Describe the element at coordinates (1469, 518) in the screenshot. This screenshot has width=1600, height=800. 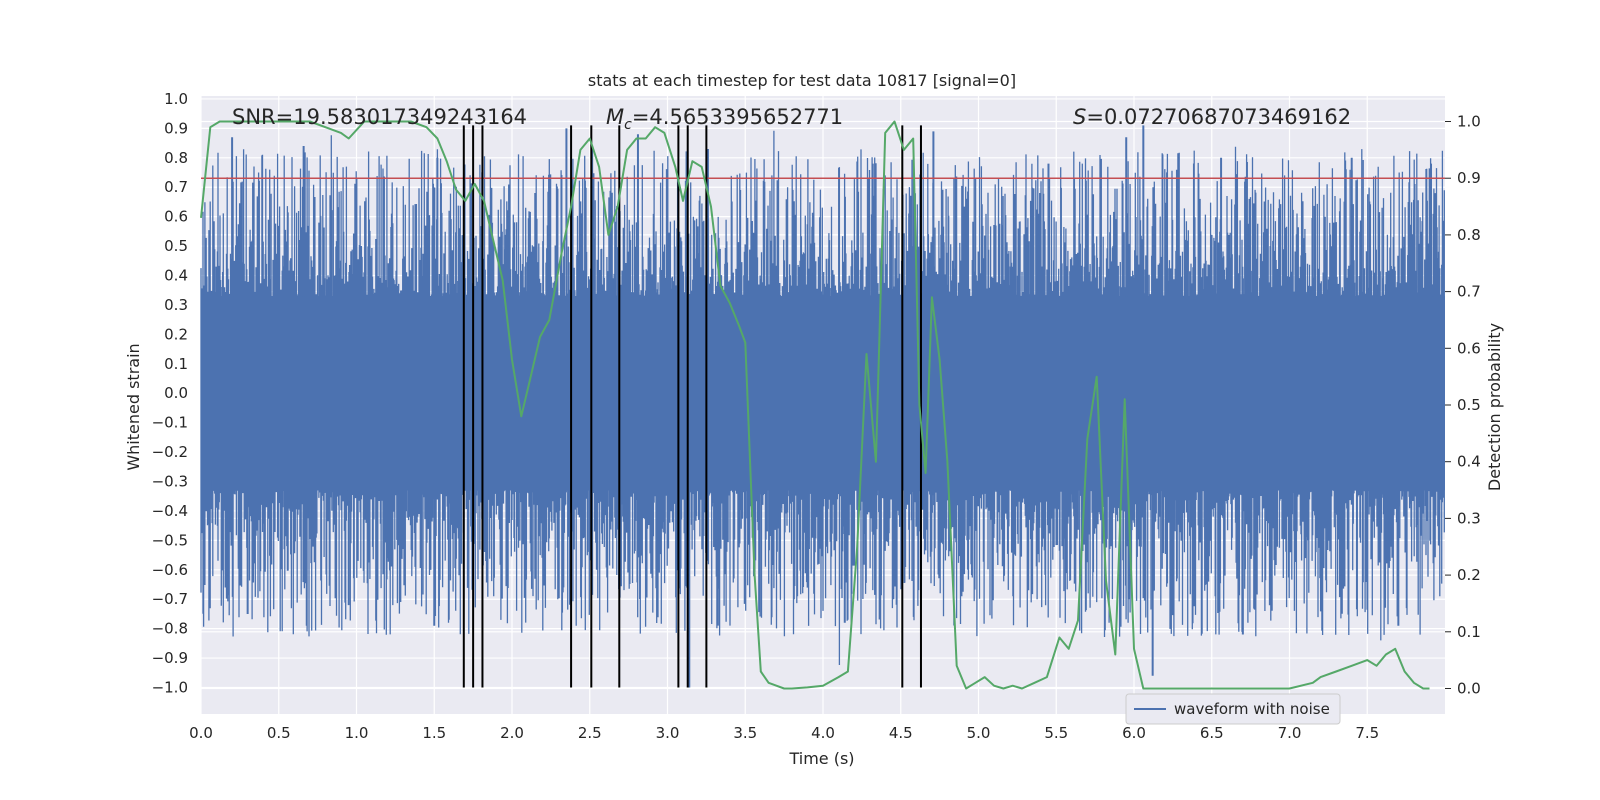
I see `y2-tick-label: 0.3` at that location.